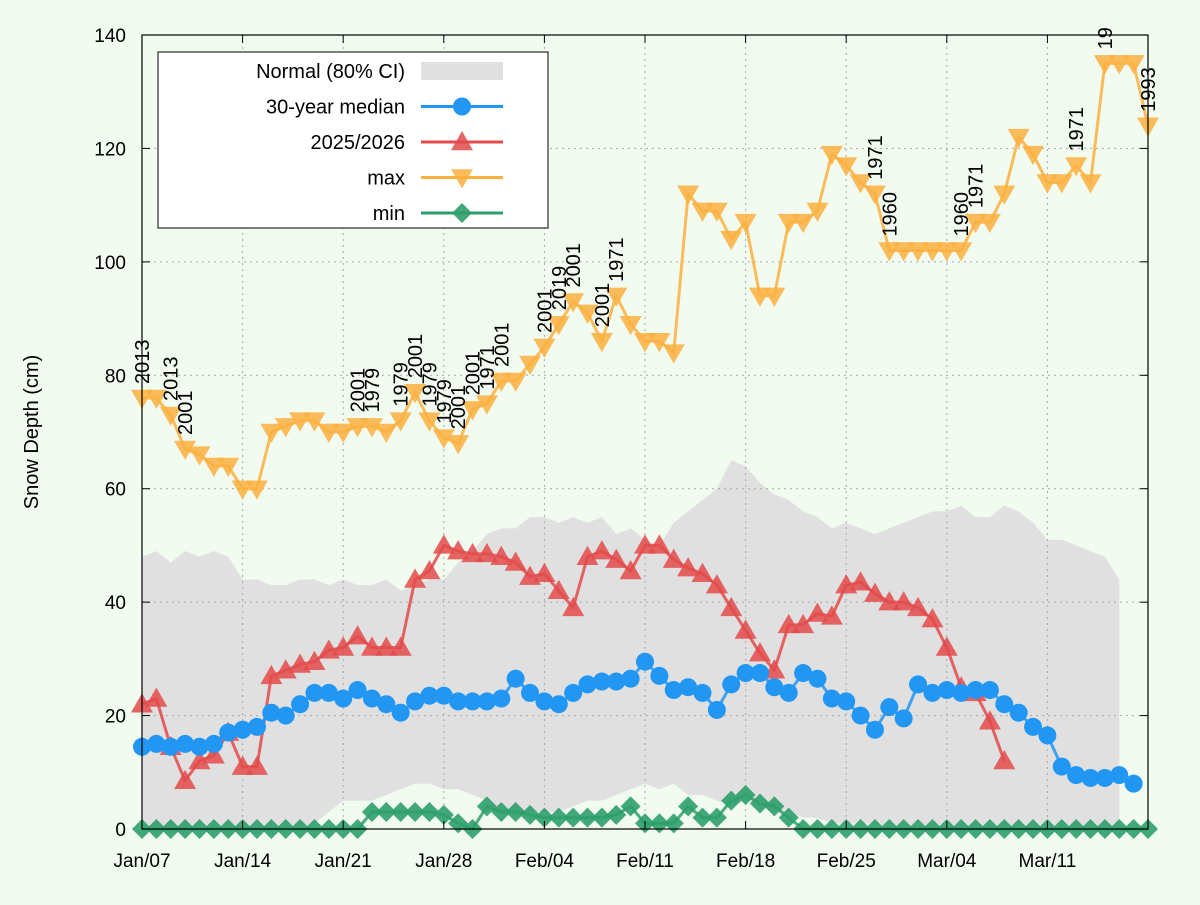 This screenshot has width=1200, height=905. What do you see at coordinates (120, 830) in the screenshot?
I see `y-tick-label: 0` at bounding box center [120, 830].